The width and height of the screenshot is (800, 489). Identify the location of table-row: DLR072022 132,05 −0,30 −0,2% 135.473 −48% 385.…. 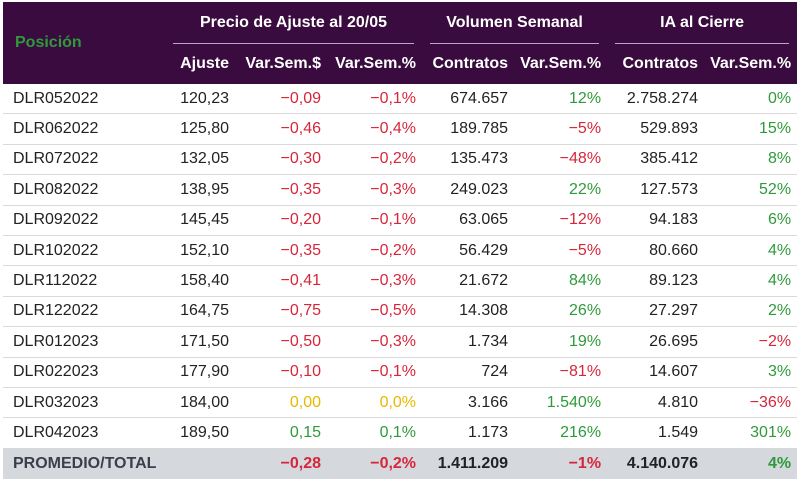
(400, 160).